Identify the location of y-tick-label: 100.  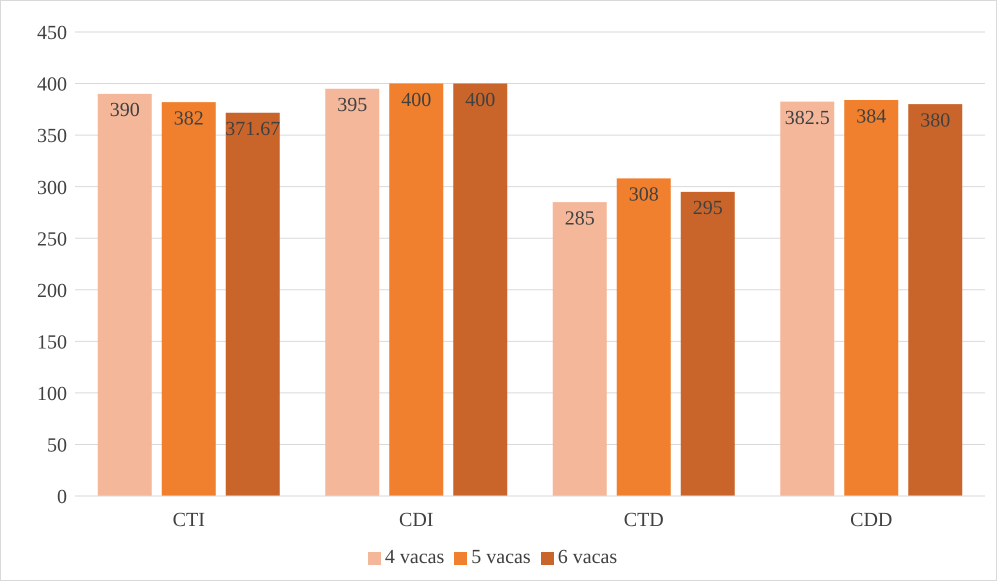
(52, 393).